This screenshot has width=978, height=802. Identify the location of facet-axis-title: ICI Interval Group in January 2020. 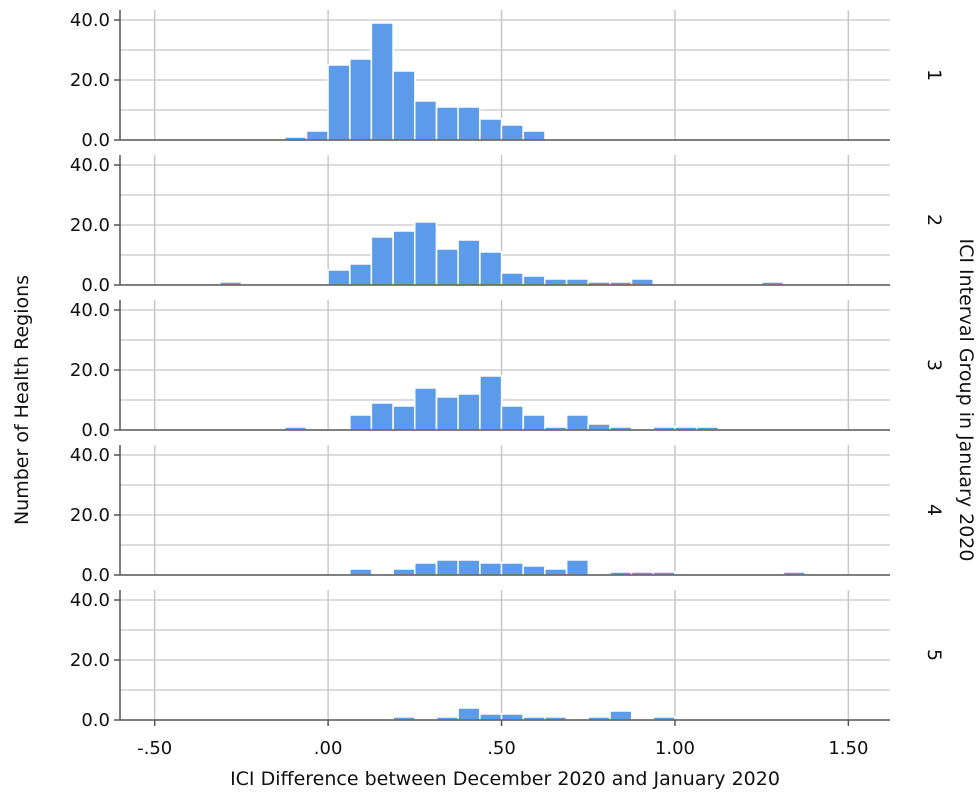
(966, 400).